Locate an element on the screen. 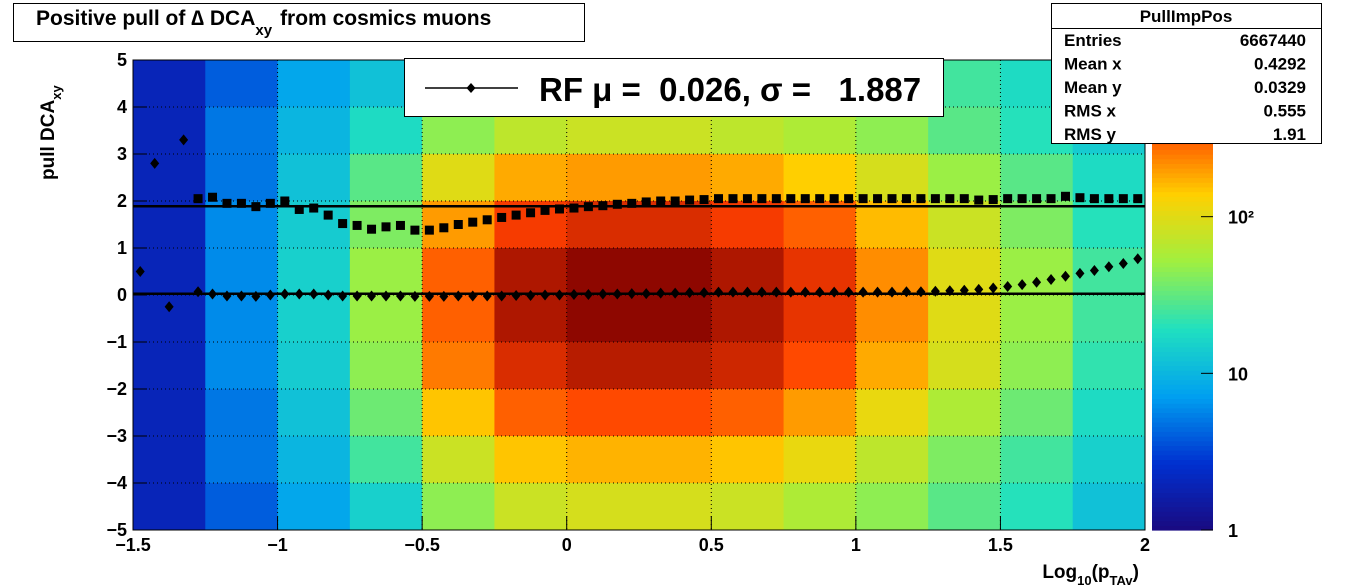 Image resolution: width=1348 pixels, height=588 pixels. x-axis-label: Log10(pTAv) is located at coordinates (1090, 575).